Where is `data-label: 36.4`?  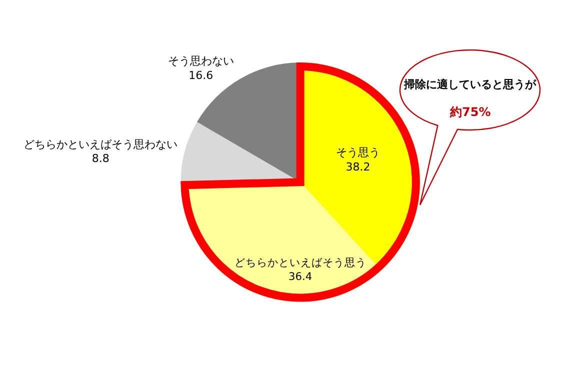 data-label: 36.4 is located at coordinates (300, 276).